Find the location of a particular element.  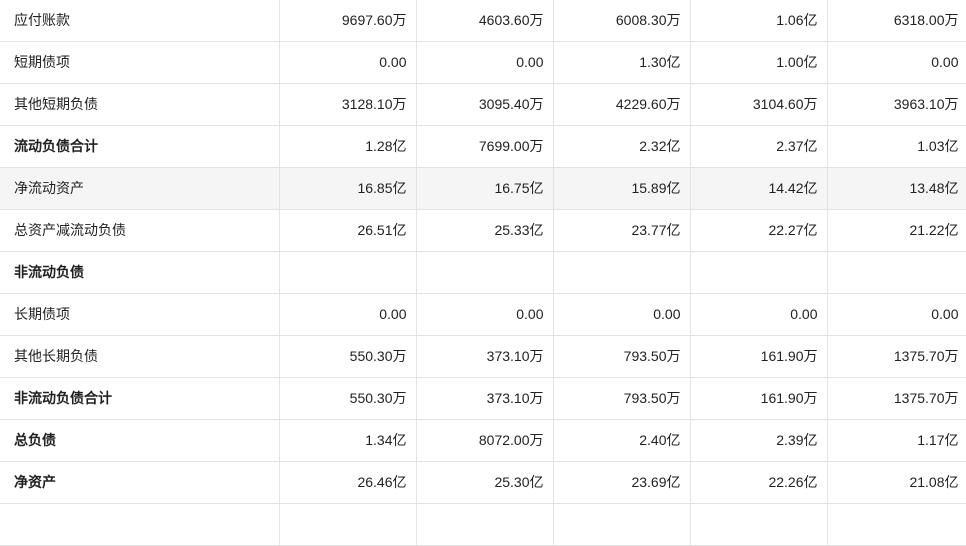

table-row: 总负债 1.34亿 8072.00万 2.40亿 2.39亿 1.17亿 is located at coordinates (483, 440).